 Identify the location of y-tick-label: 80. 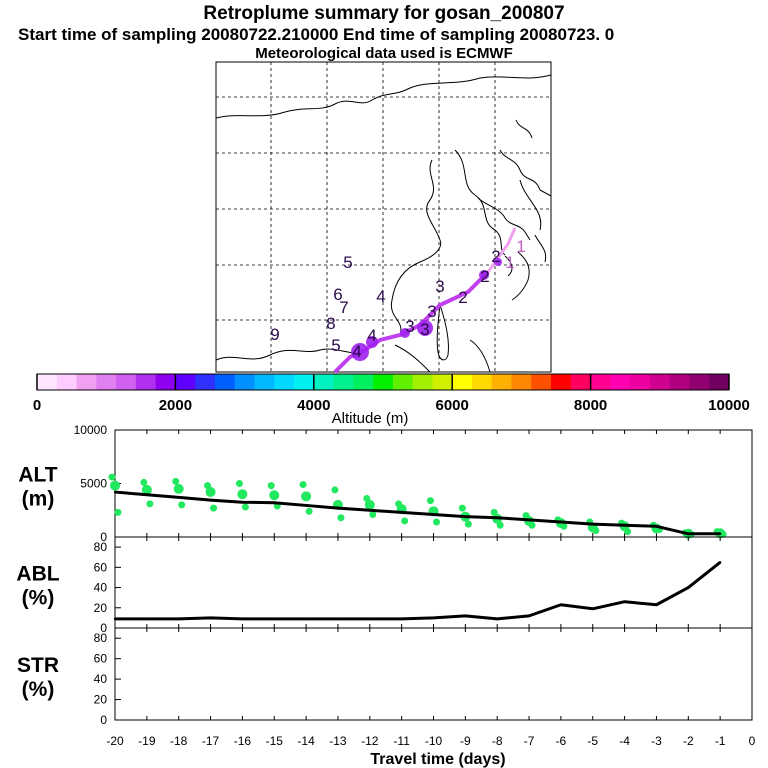
(101, 638).